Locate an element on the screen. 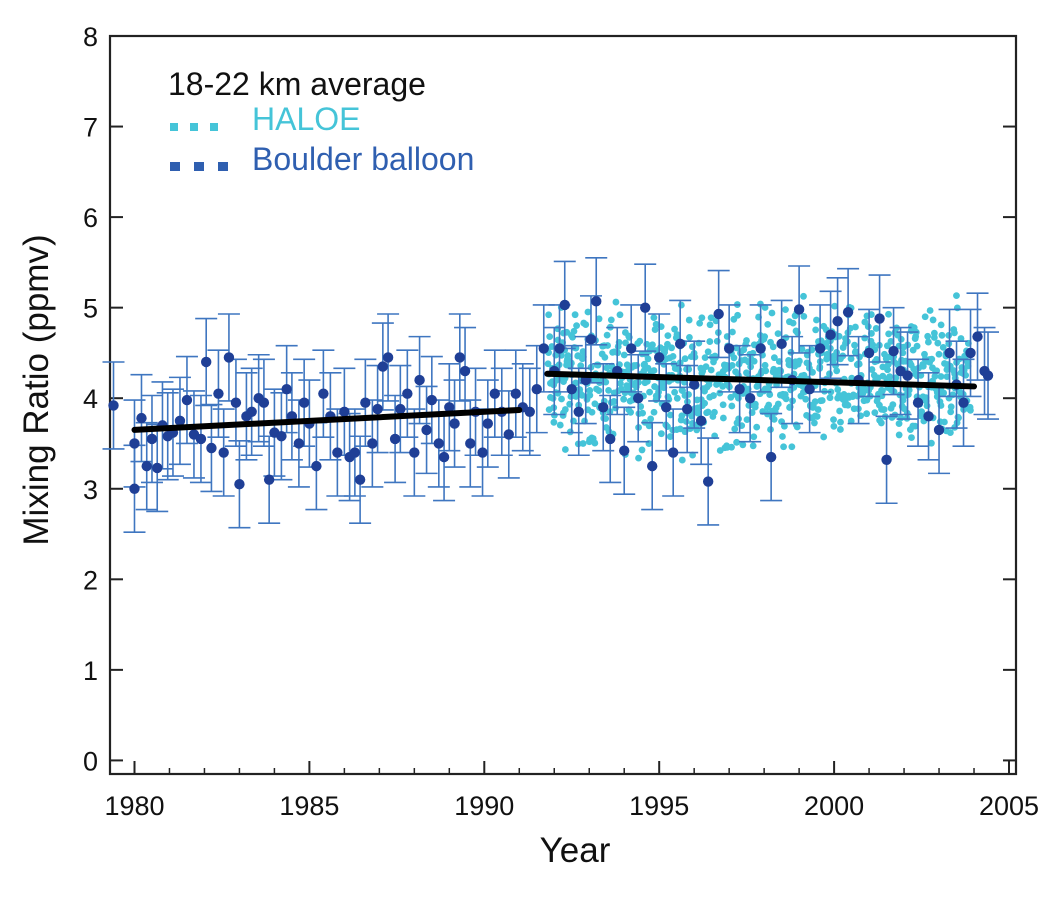 The height and width of the screenshot is (906, 1063). legend: 18-22 km average HALOE Boulder balloon is located at coordinates (321, 121).